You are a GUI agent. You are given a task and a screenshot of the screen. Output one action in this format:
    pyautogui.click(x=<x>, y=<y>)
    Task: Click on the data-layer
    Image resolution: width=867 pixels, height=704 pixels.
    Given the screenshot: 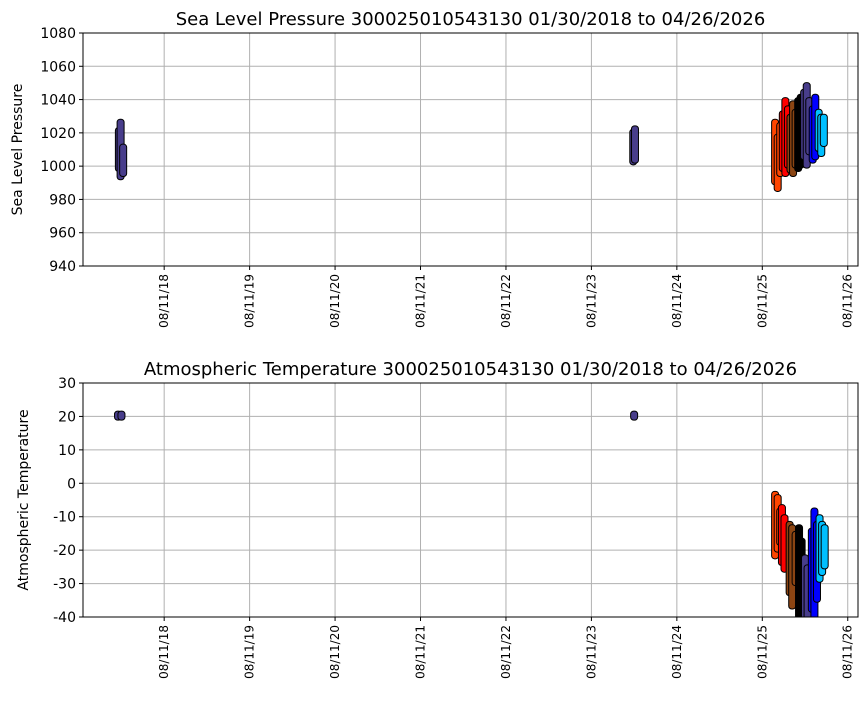 What is the action you would take?
    pyautogui.click(x=471, y=137)
    